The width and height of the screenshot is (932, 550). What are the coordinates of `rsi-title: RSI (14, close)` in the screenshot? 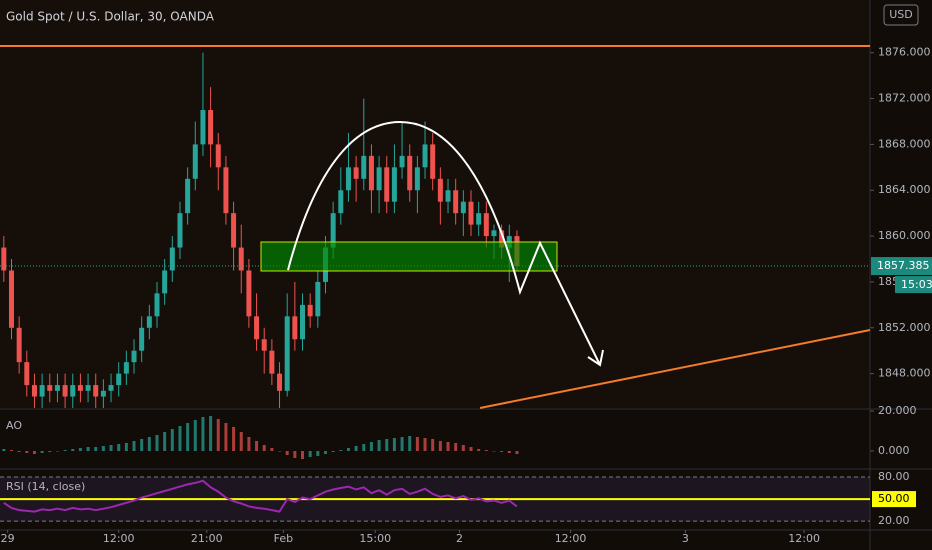 It's located at (45, 486).